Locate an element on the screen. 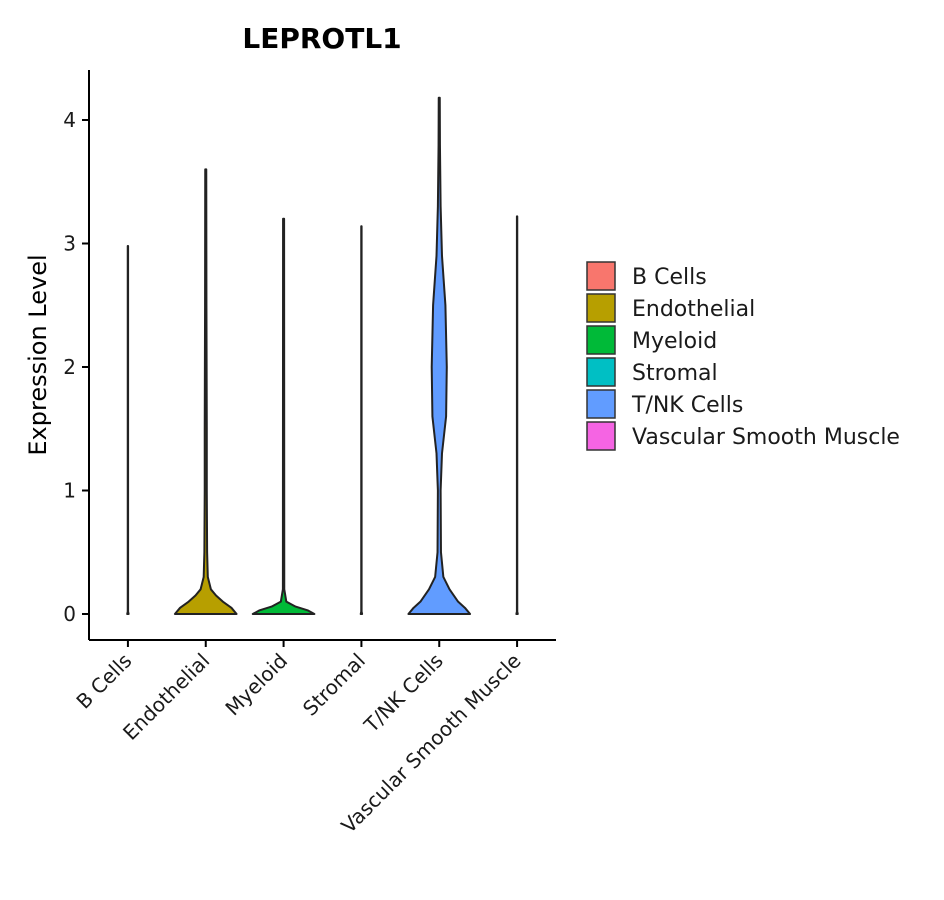 The width and height of the screenshot is (944, 900). violin-t-nk-cells is located at coordinates (439, 355).